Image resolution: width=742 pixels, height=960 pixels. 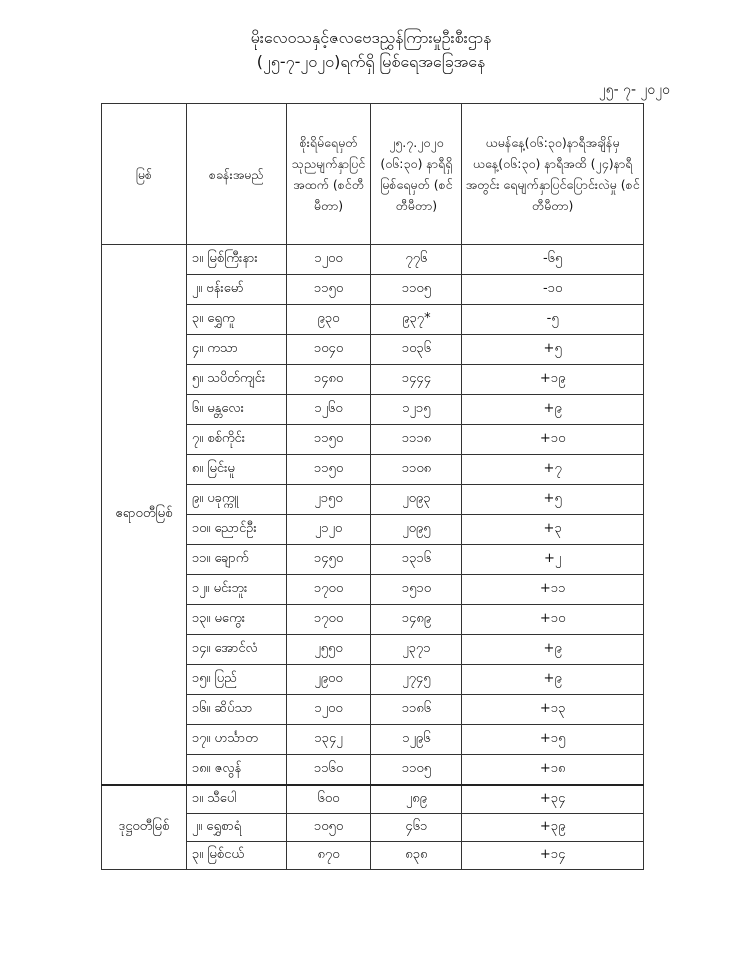 I want to click on level-change: -၅, so click(x=552, y=319).